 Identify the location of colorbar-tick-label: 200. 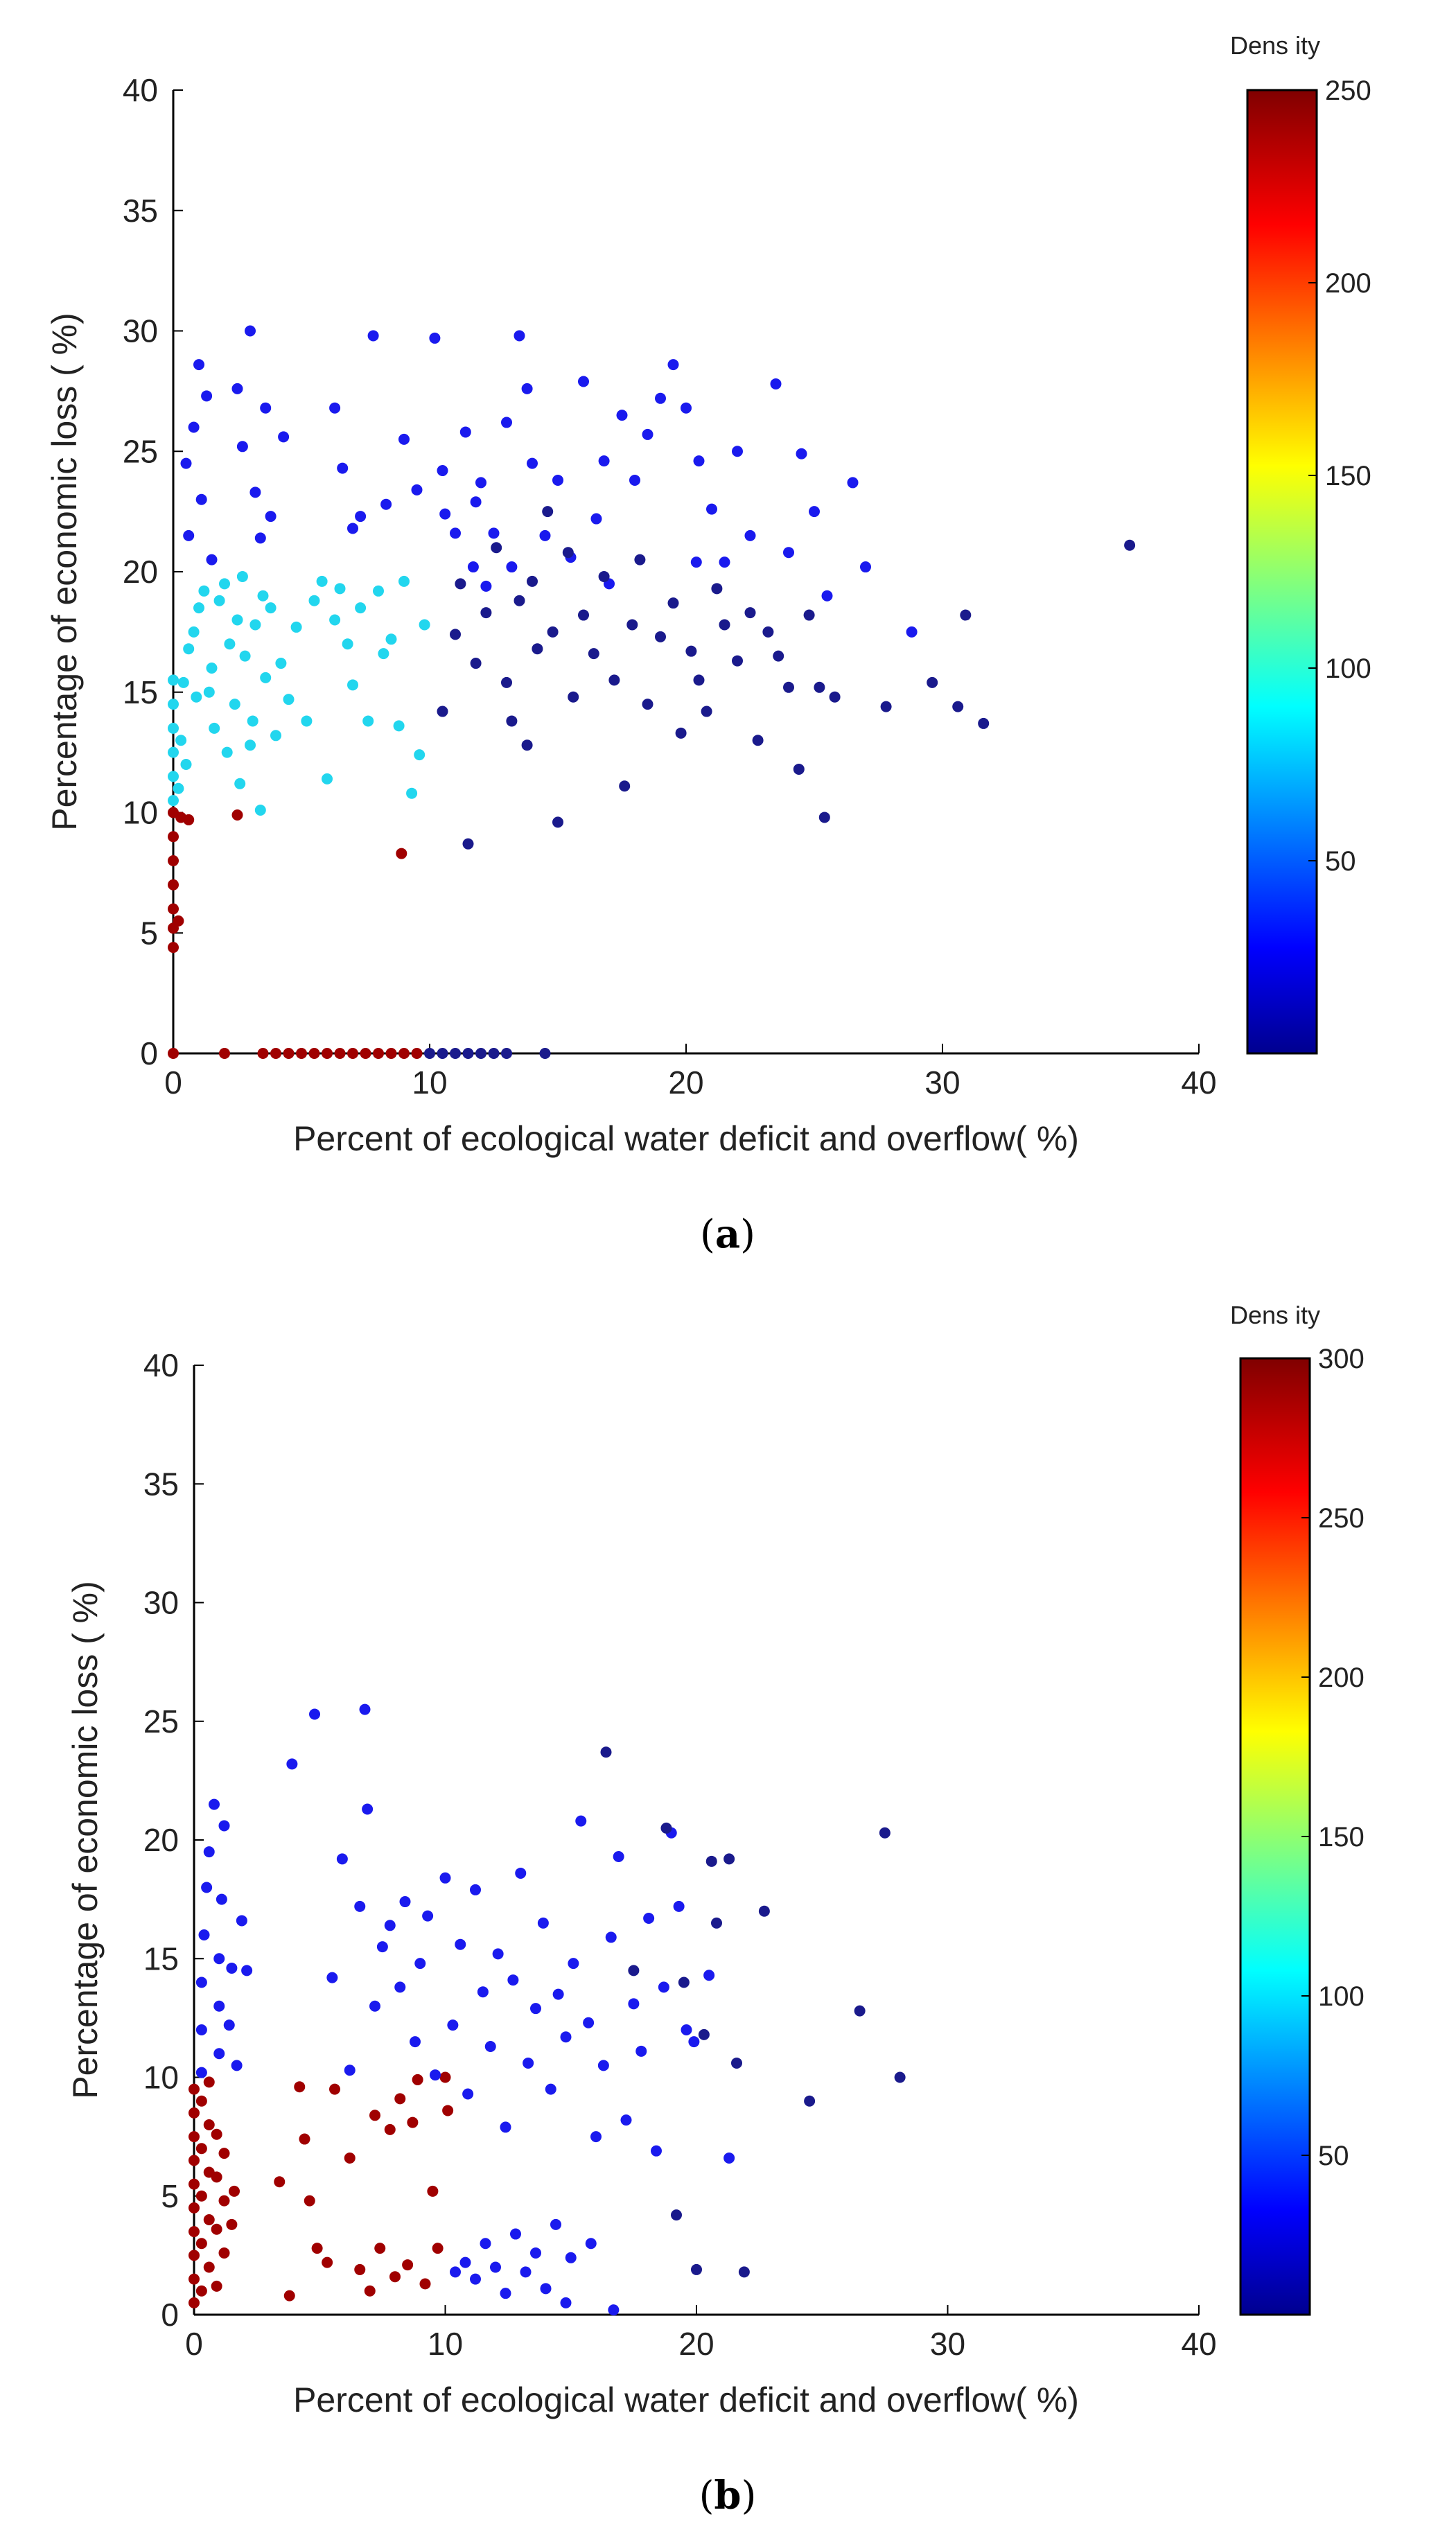
(1348, 283).